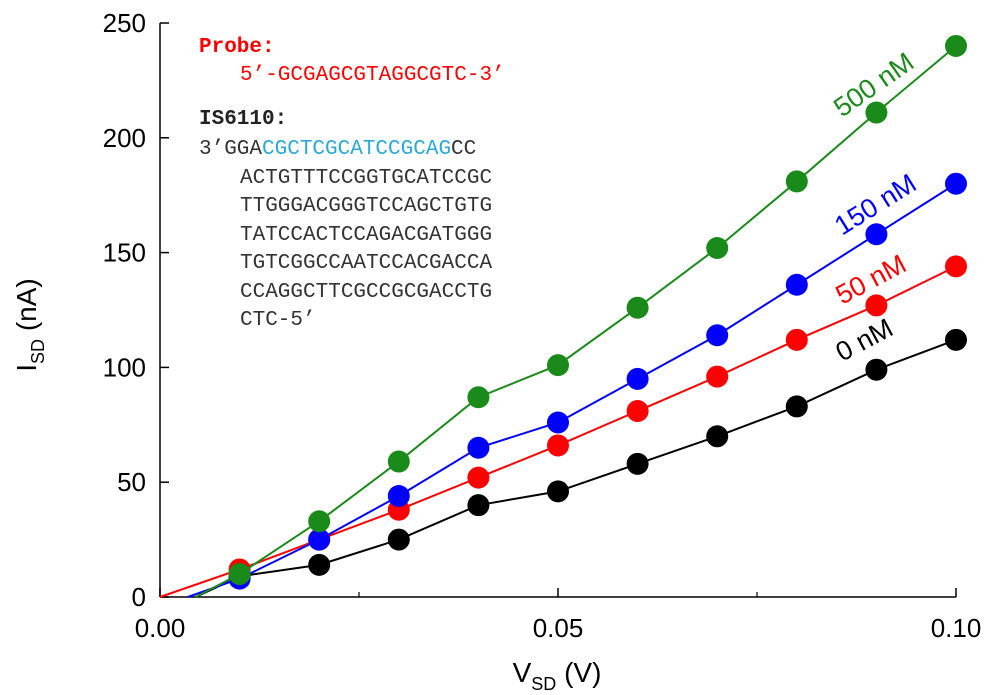  I want to click on probe-title: Probe:, so click(237, 47).